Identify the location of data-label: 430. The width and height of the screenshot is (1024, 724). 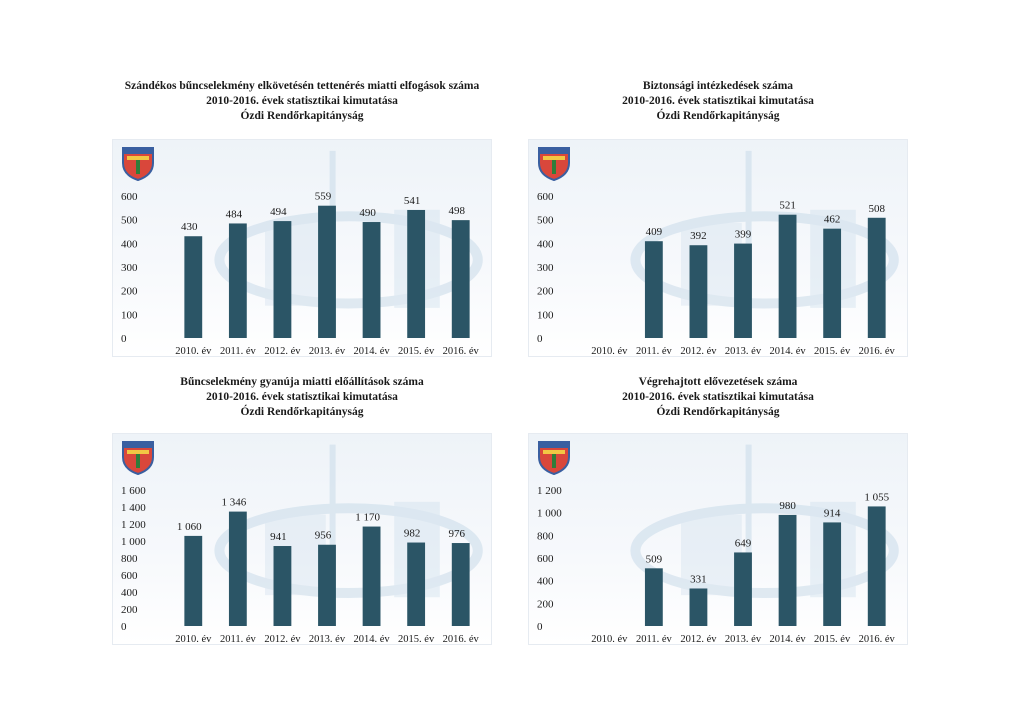
(189, 227).